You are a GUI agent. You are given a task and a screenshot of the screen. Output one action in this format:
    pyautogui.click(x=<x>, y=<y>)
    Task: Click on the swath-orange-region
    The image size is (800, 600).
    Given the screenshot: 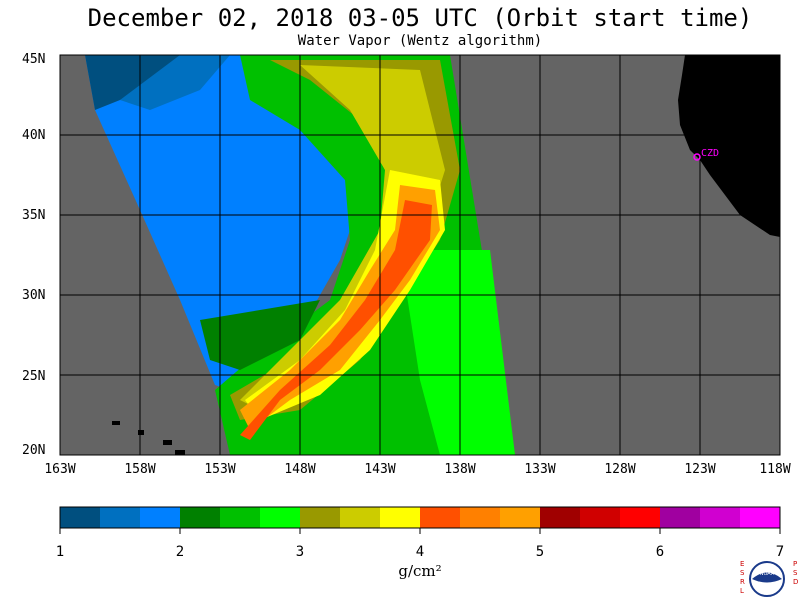 What is the action you would take?
    pyautogui.click(x=340, y=307)
    